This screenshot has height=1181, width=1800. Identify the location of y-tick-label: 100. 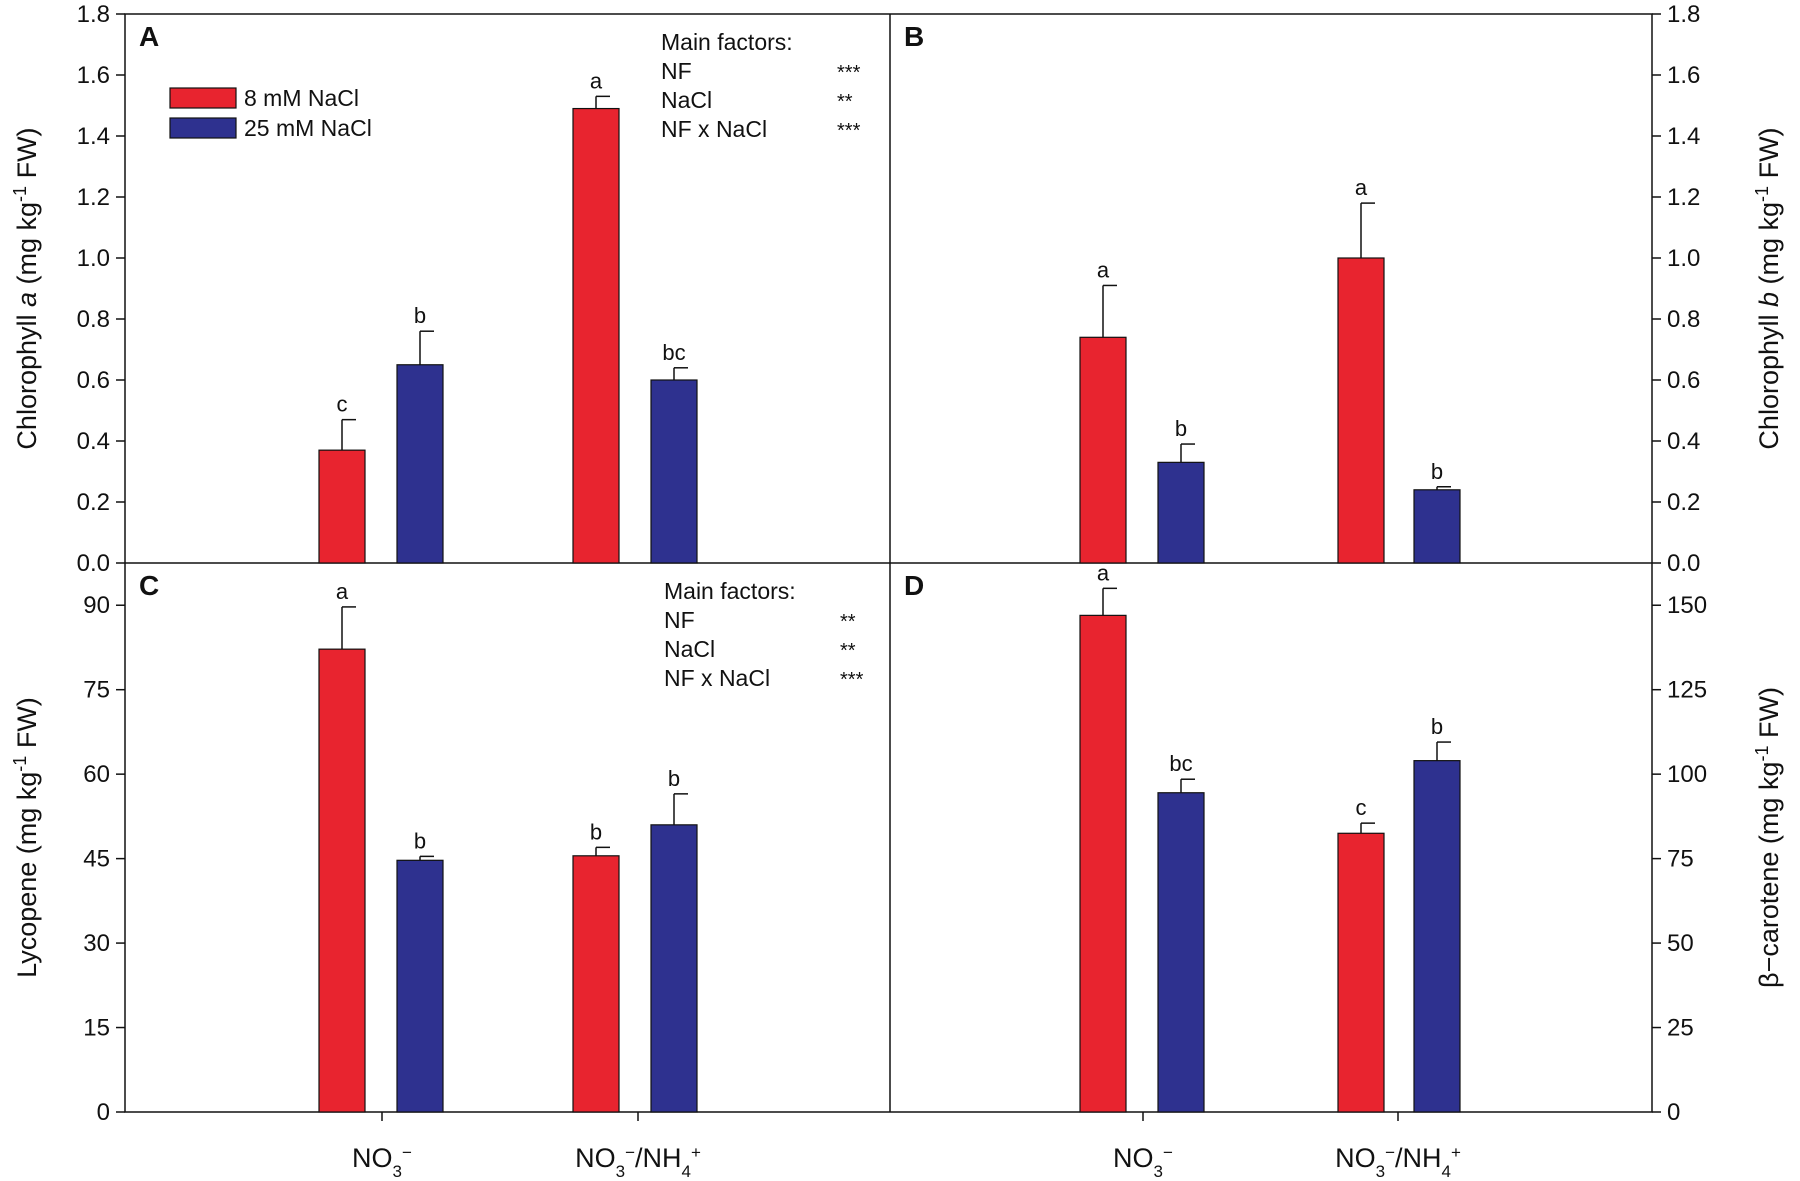
(1687, 774).